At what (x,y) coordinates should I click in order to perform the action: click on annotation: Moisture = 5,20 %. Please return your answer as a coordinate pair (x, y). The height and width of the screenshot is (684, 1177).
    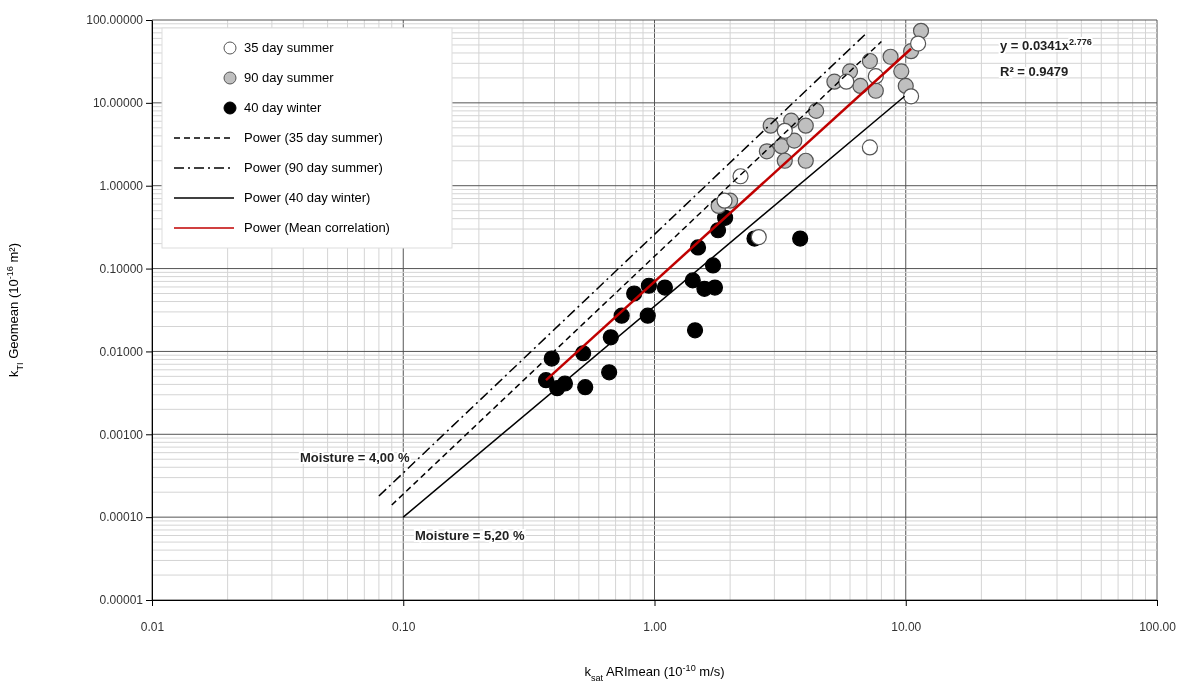
    Looking at the image, I should click on (470, 535).